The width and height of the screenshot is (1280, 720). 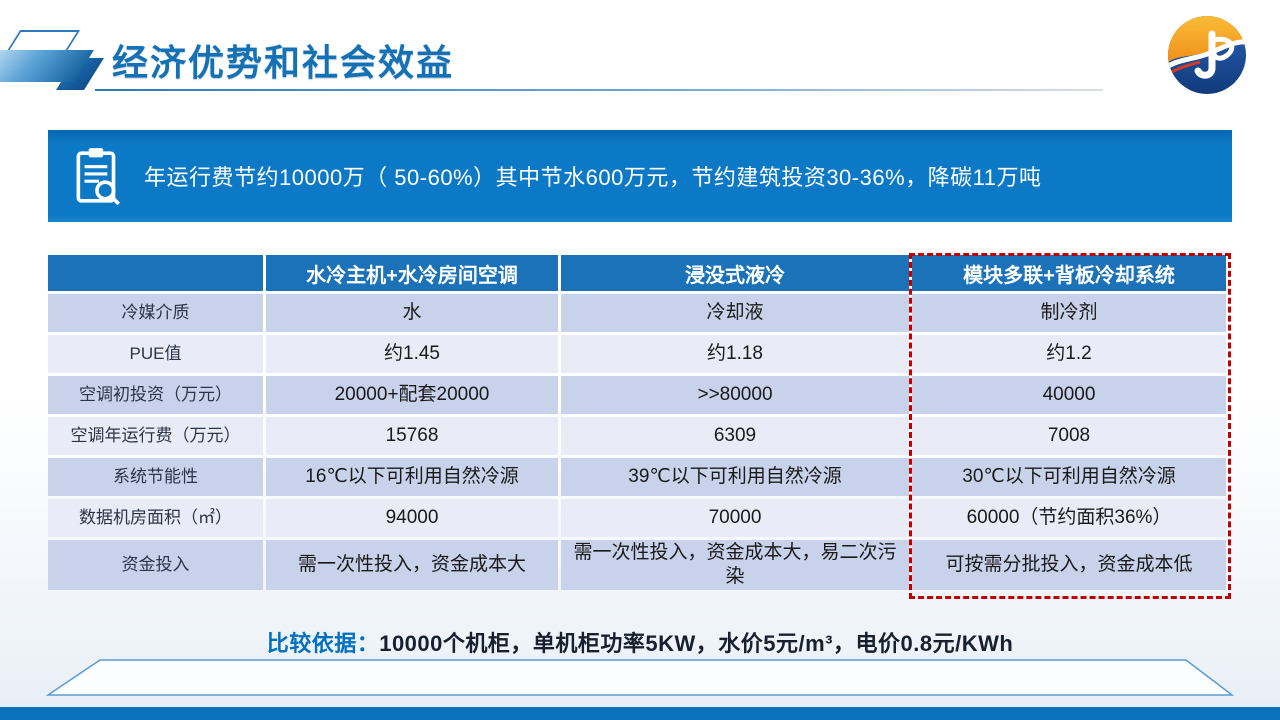 What do you see at coordinates (412, 273) in the screenshot?
I see `column-header-water-cooled: 水冷主机+水冷房间空调` at bounding box center [412, 273].